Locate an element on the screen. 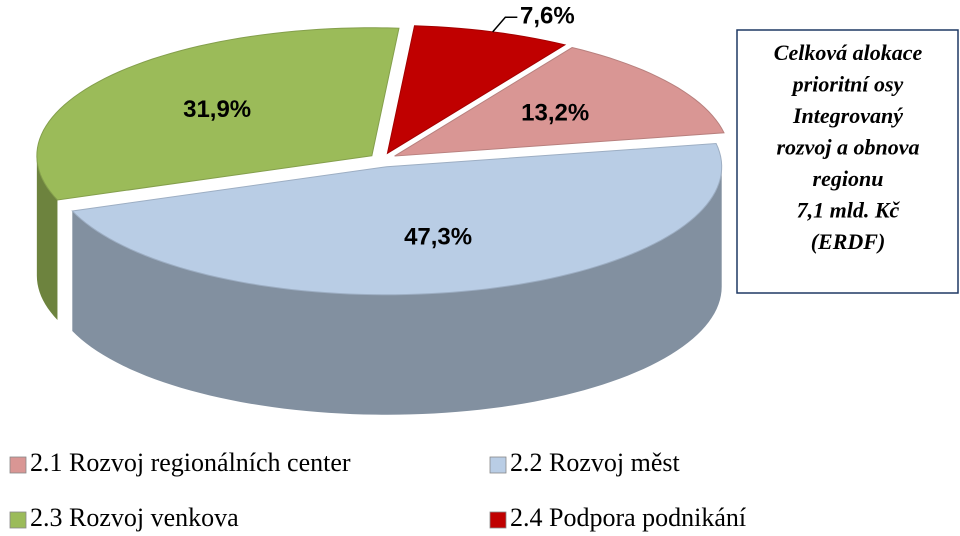  legend-label: 2.3 Rozvoj venkova is located at coordinates (134, 517).